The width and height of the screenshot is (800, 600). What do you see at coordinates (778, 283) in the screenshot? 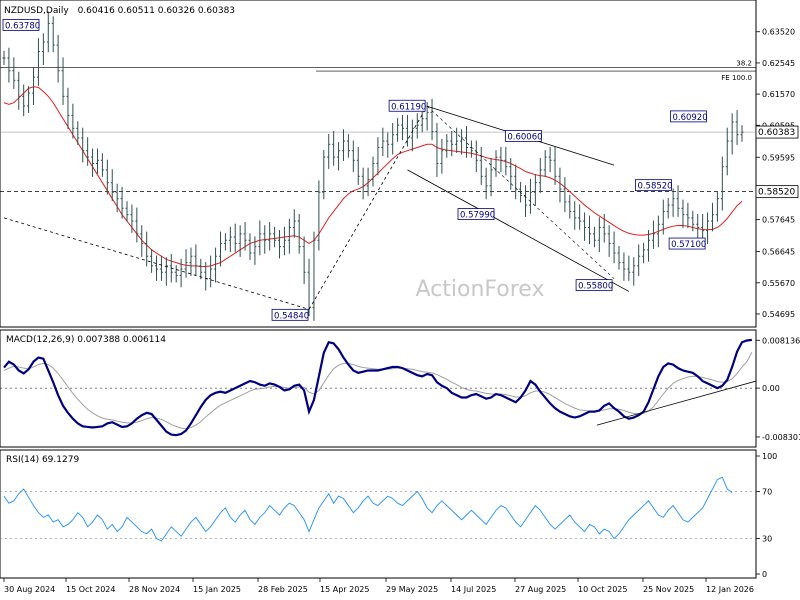
I see `price-tick-label: 0.55670` at bounding box center [778, 283].